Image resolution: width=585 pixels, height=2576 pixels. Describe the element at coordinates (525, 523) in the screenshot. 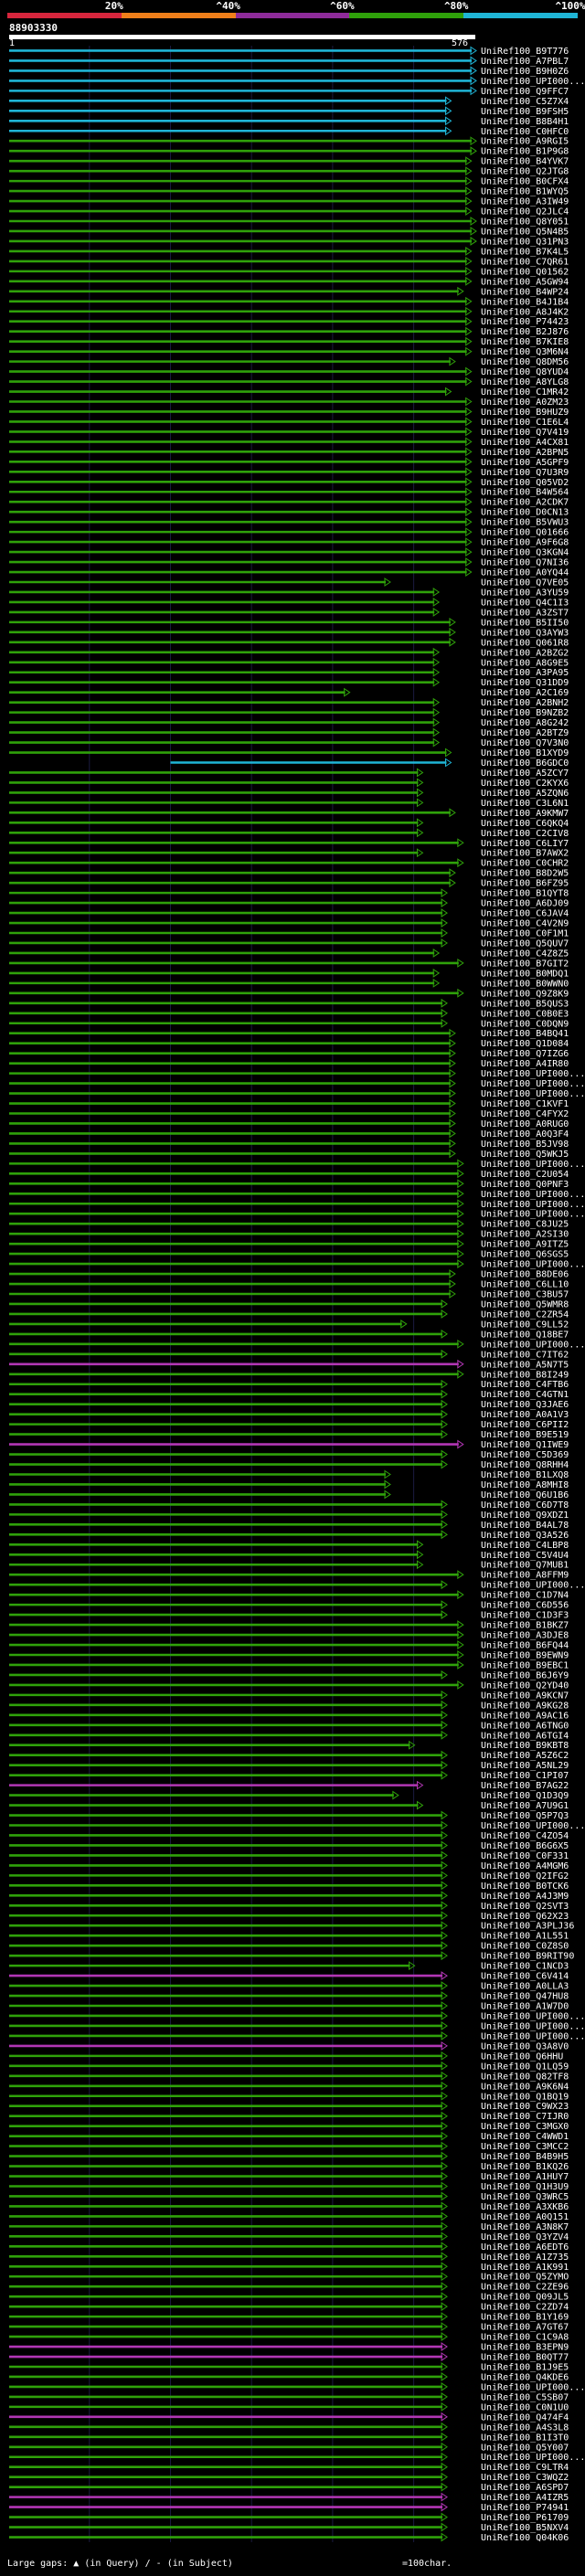

I see `hit-label: UniRef100_B5VWU3` at that location.